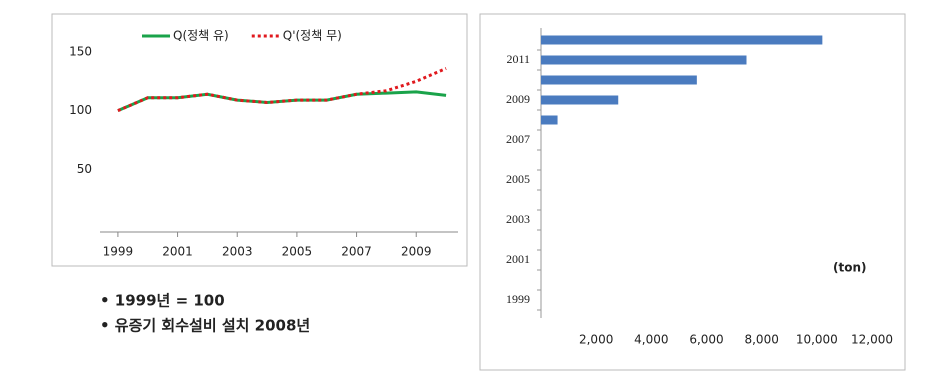 This screenshot has width=939, height=381. What do you see at coordinates (518, 59) in the screenshot?
I see `y-tick-label: 2011` at bounding box center [518, 59].